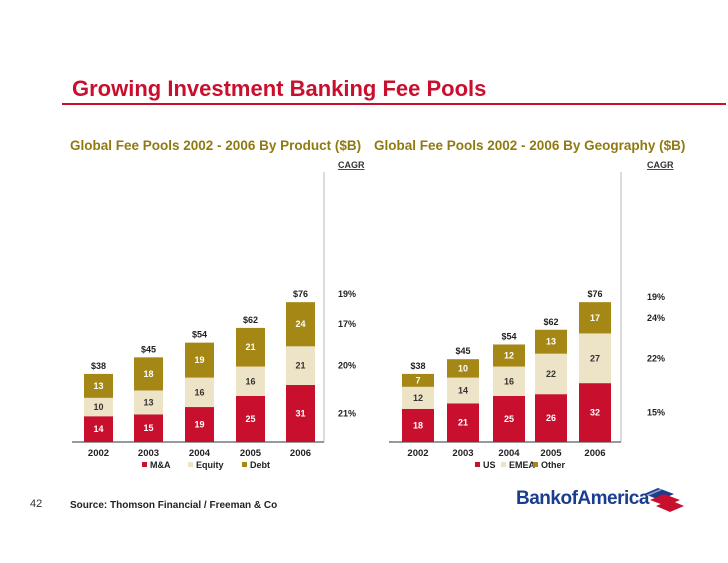  Describe the element at coordinates (160, 465) in the screenshot. I see `legend-label: M&A` at that location.